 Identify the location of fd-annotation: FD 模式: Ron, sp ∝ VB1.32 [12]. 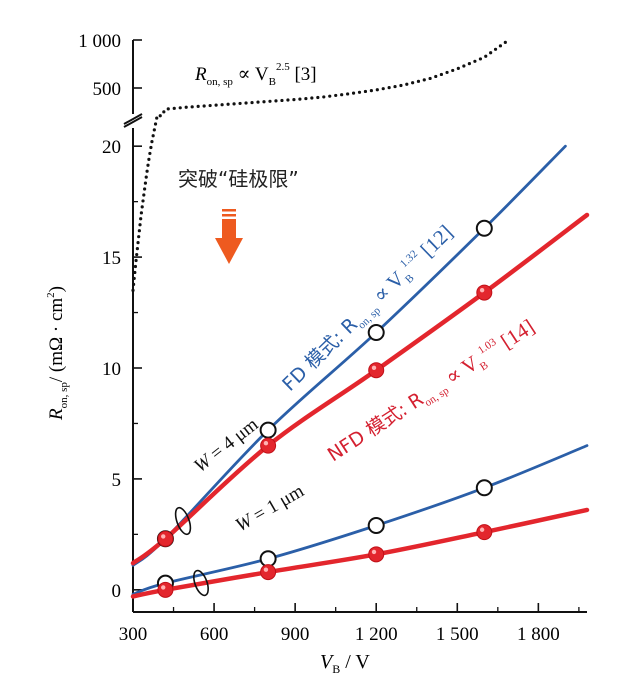
(368, 309).